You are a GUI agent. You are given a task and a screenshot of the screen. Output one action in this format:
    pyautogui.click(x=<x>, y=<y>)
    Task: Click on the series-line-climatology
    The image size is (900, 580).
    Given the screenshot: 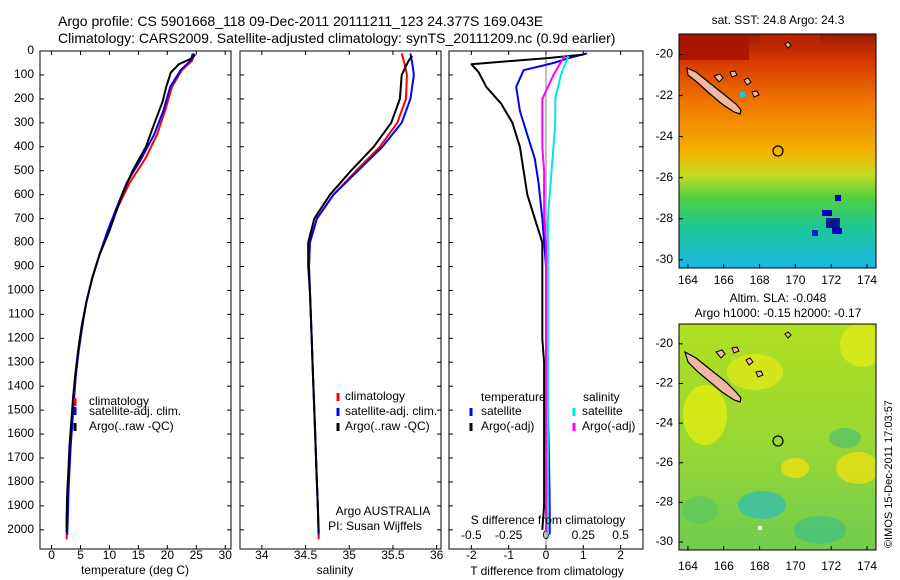 What is the action you would take?
    pyautogui.click(x=130, y=296)
    